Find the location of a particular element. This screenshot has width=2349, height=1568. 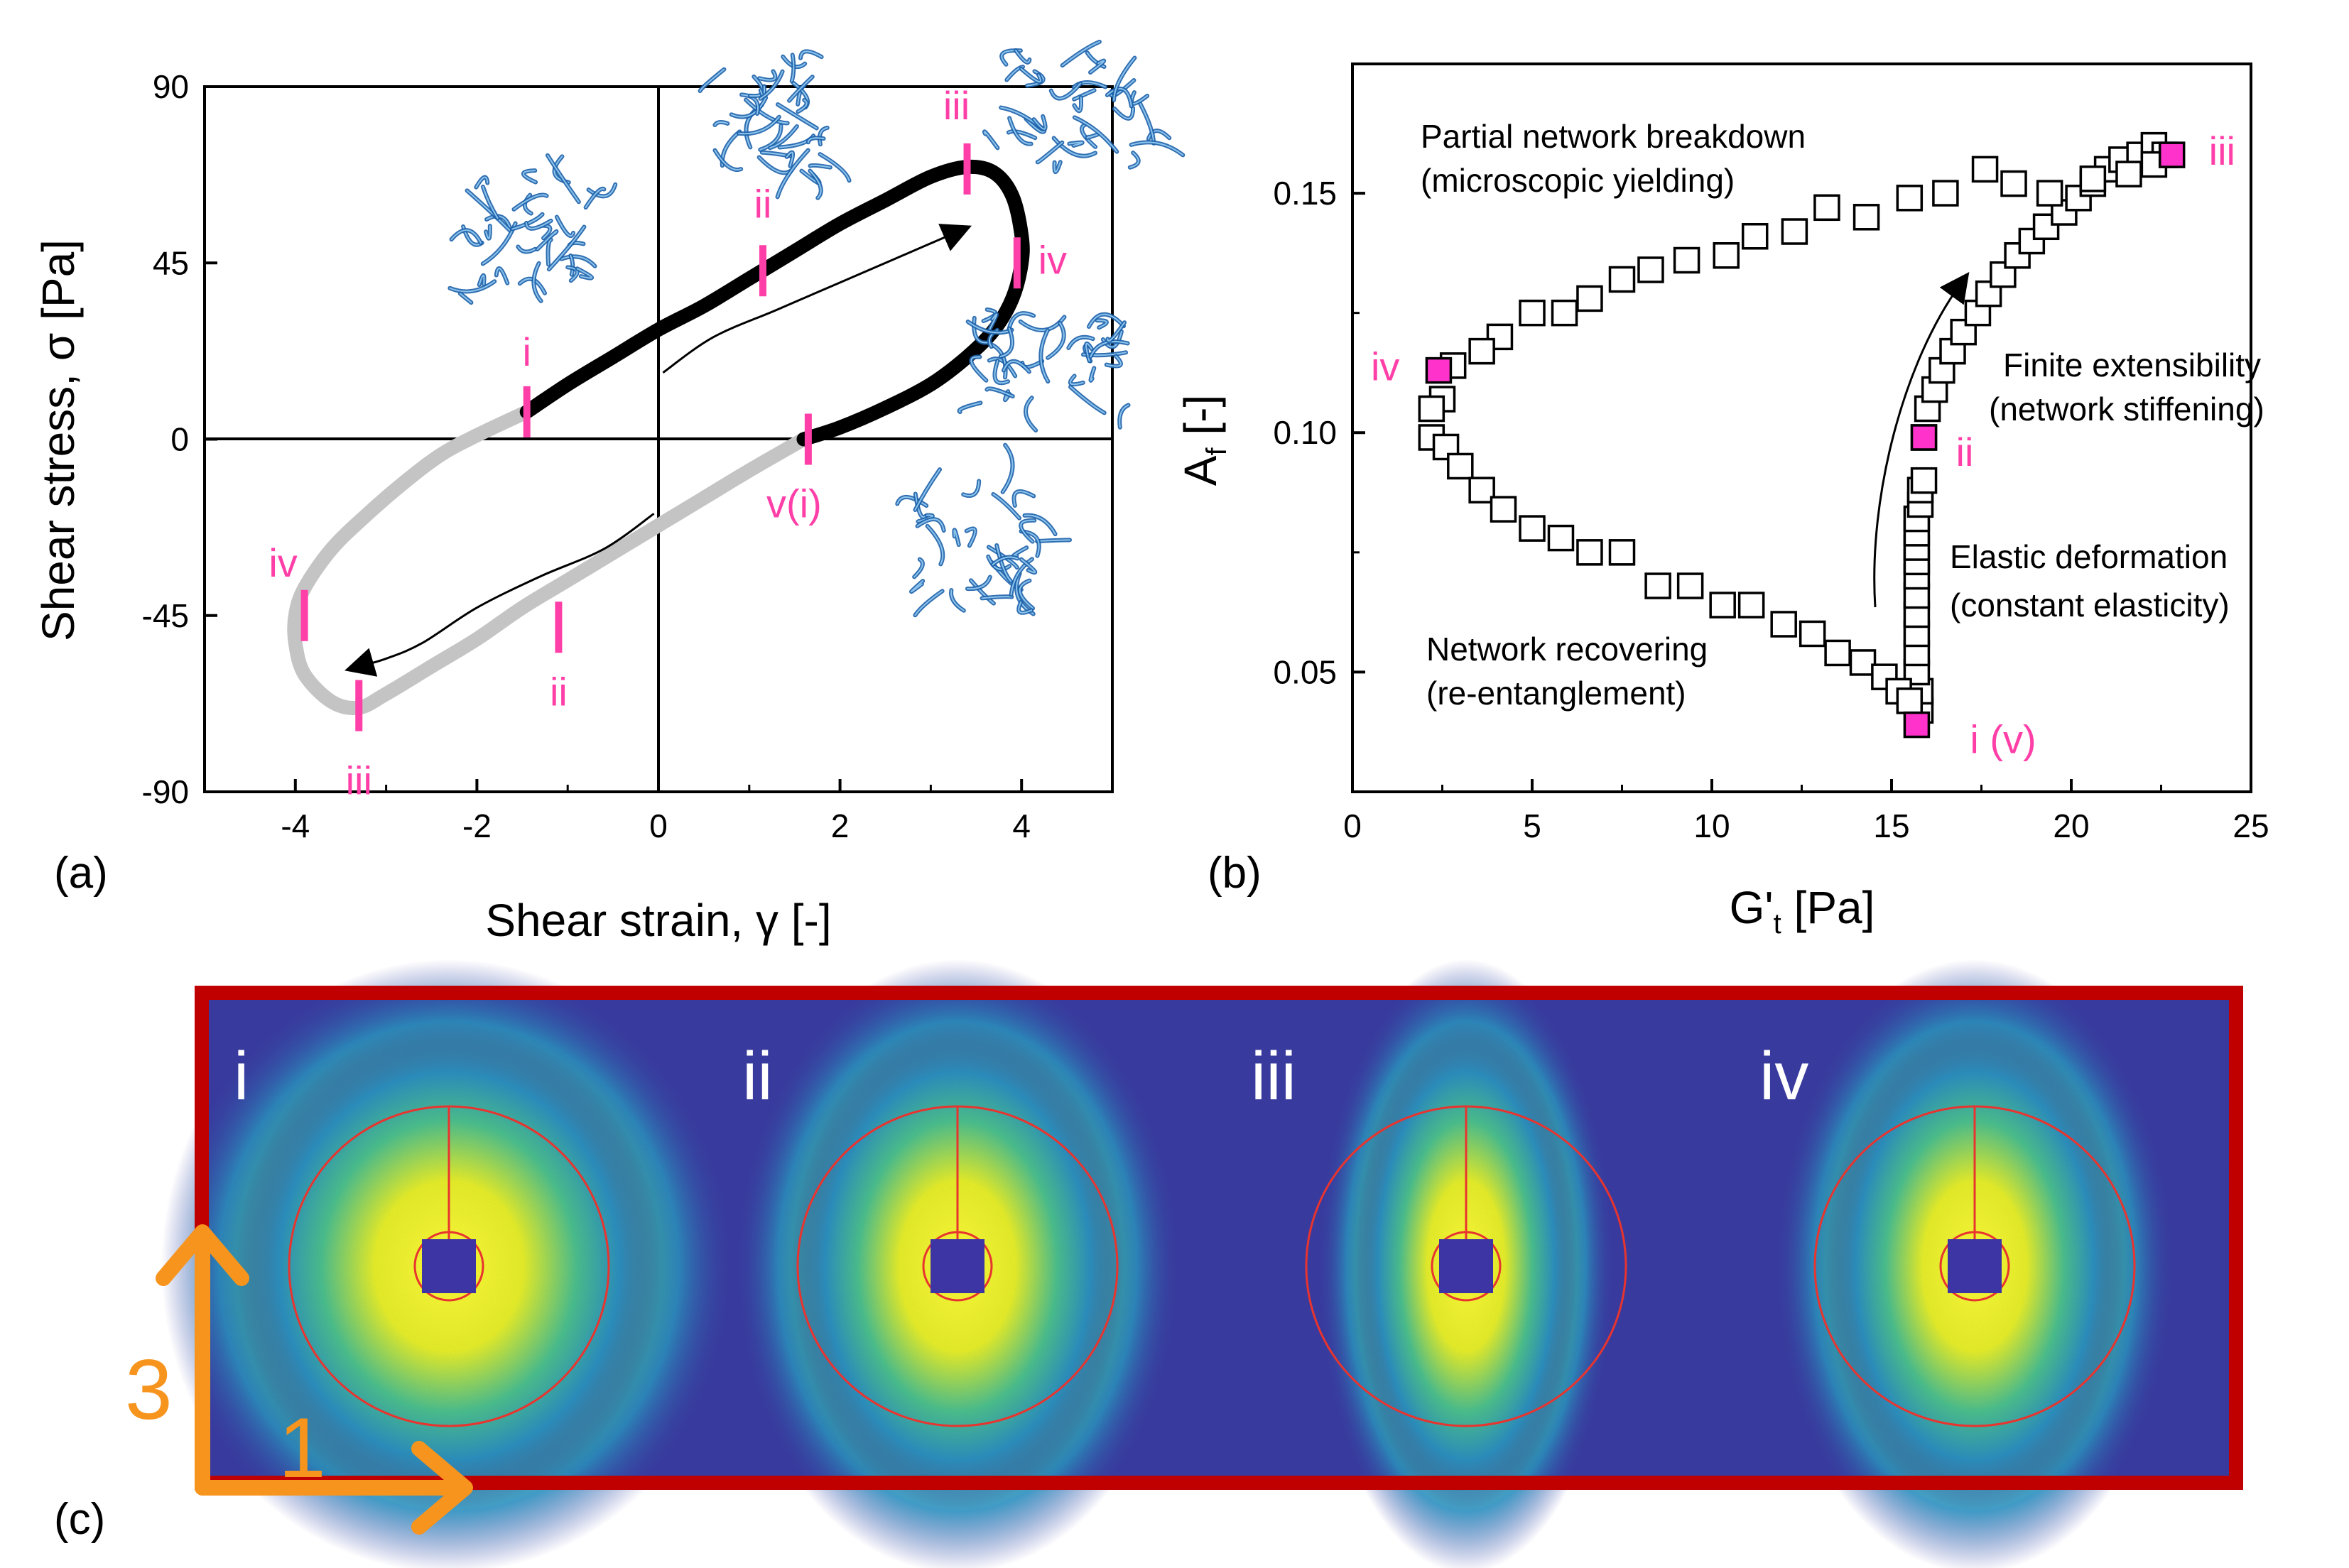

loop-loading is located at coordinates (774, 303).